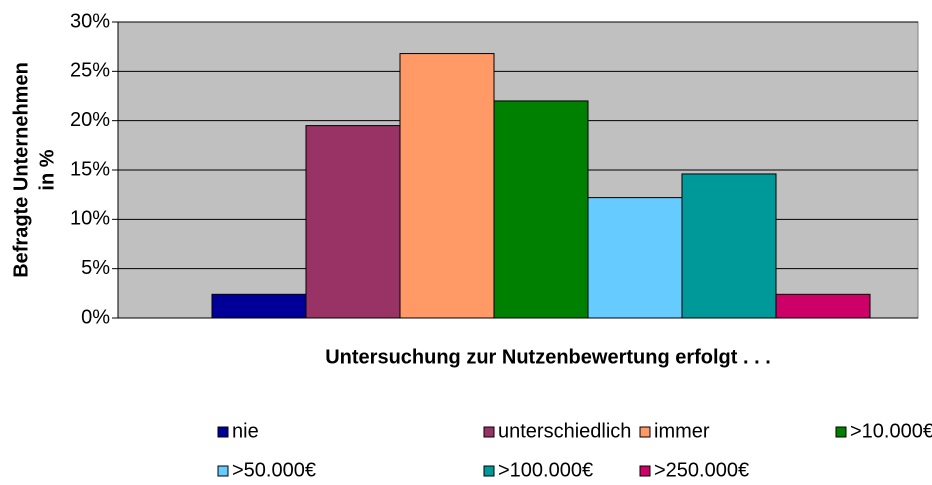 This screenshot has height=485, width=932. I want to click on y-tick-label: 10%, so click(90, 219).